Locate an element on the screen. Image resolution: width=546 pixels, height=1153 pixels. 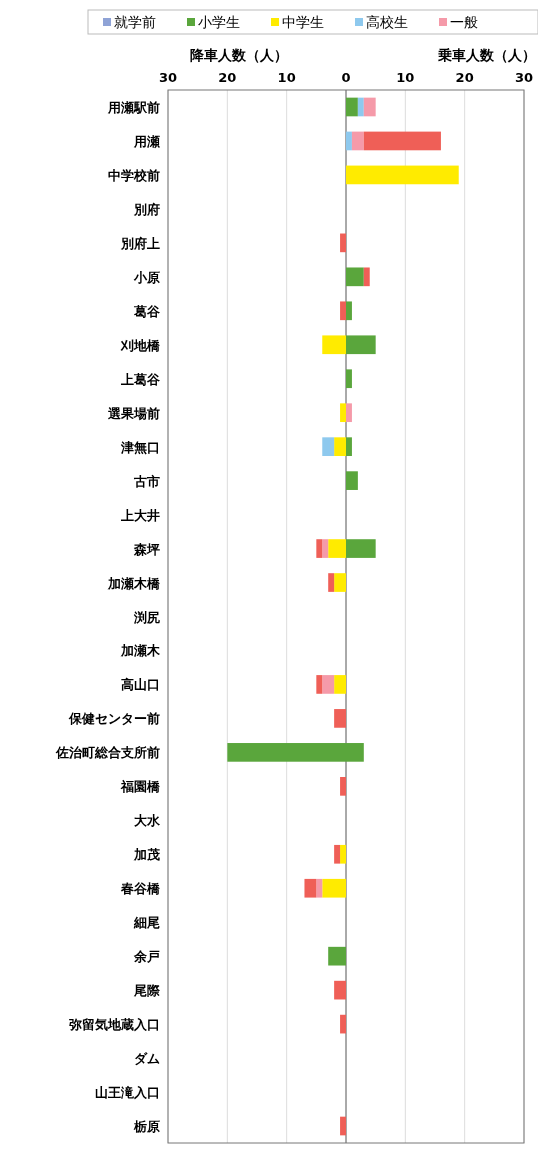
y-tick-label: 大水 is located at coordinates (147, 821).